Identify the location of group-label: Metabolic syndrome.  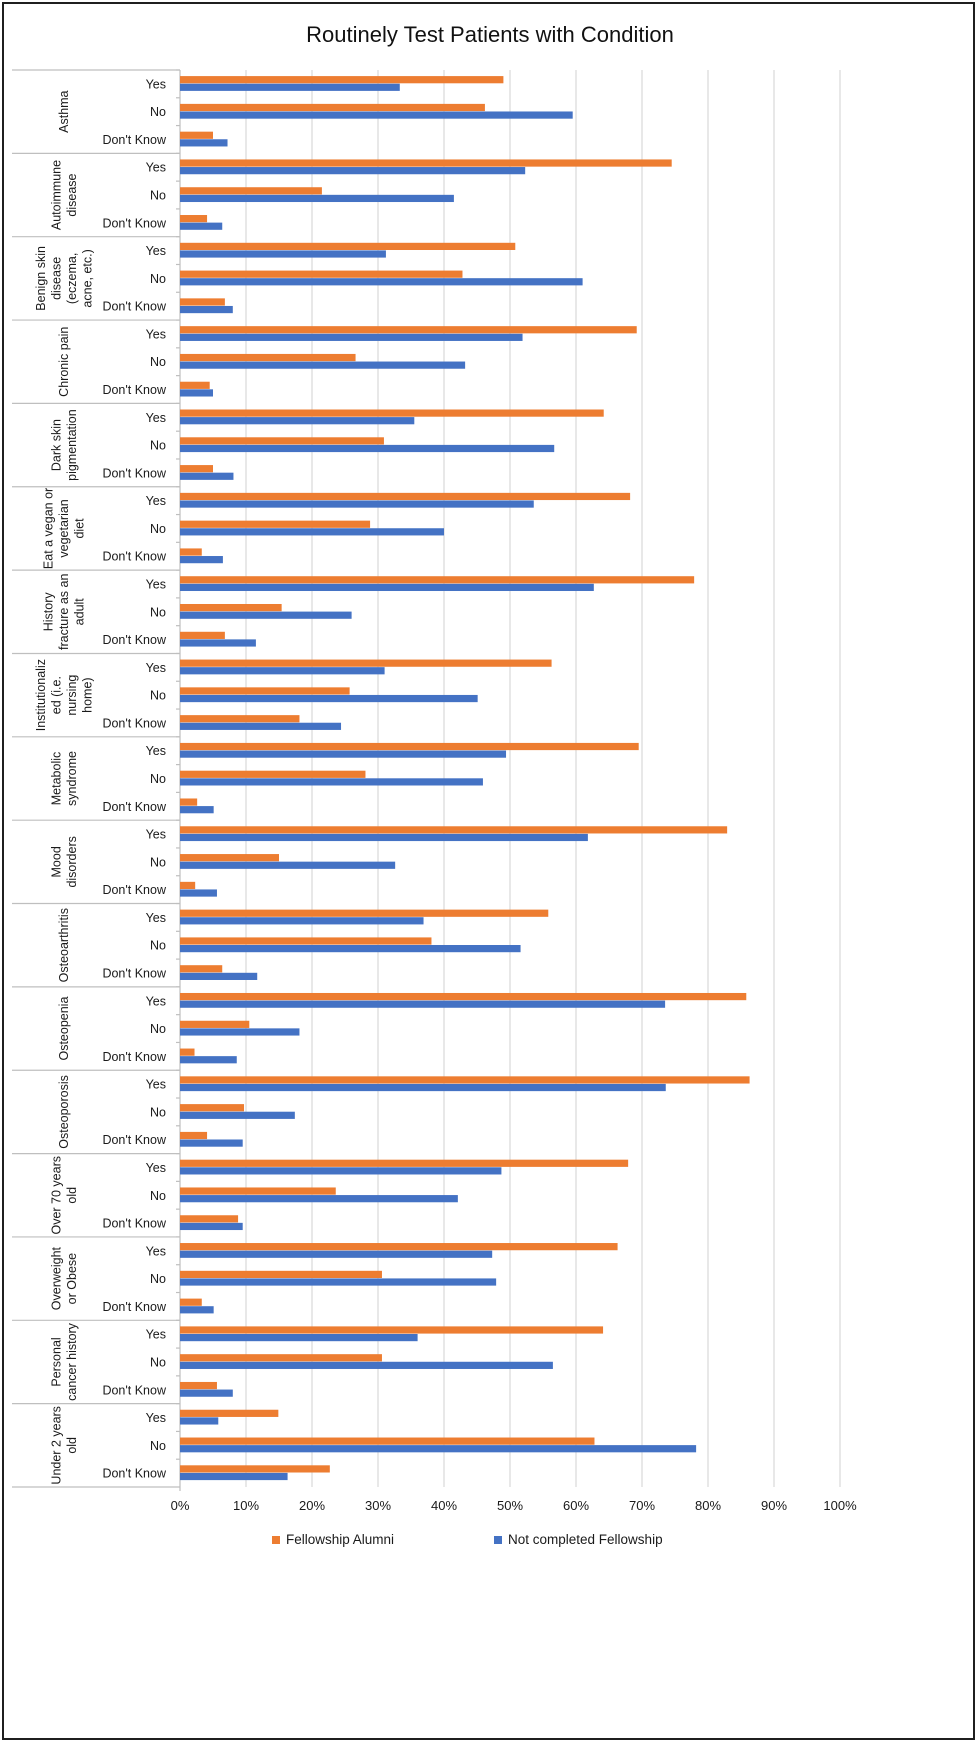
(64, 778).